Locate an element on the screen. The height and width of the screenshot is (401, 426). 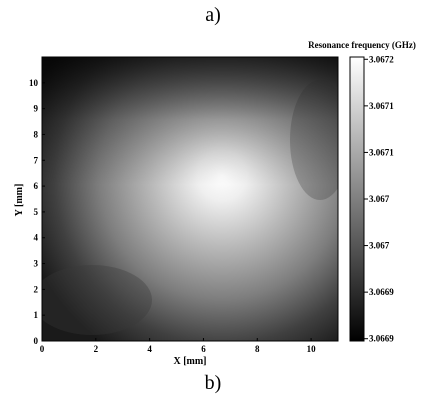
x-tick-label: 0 is located at coordinates (42, 349).